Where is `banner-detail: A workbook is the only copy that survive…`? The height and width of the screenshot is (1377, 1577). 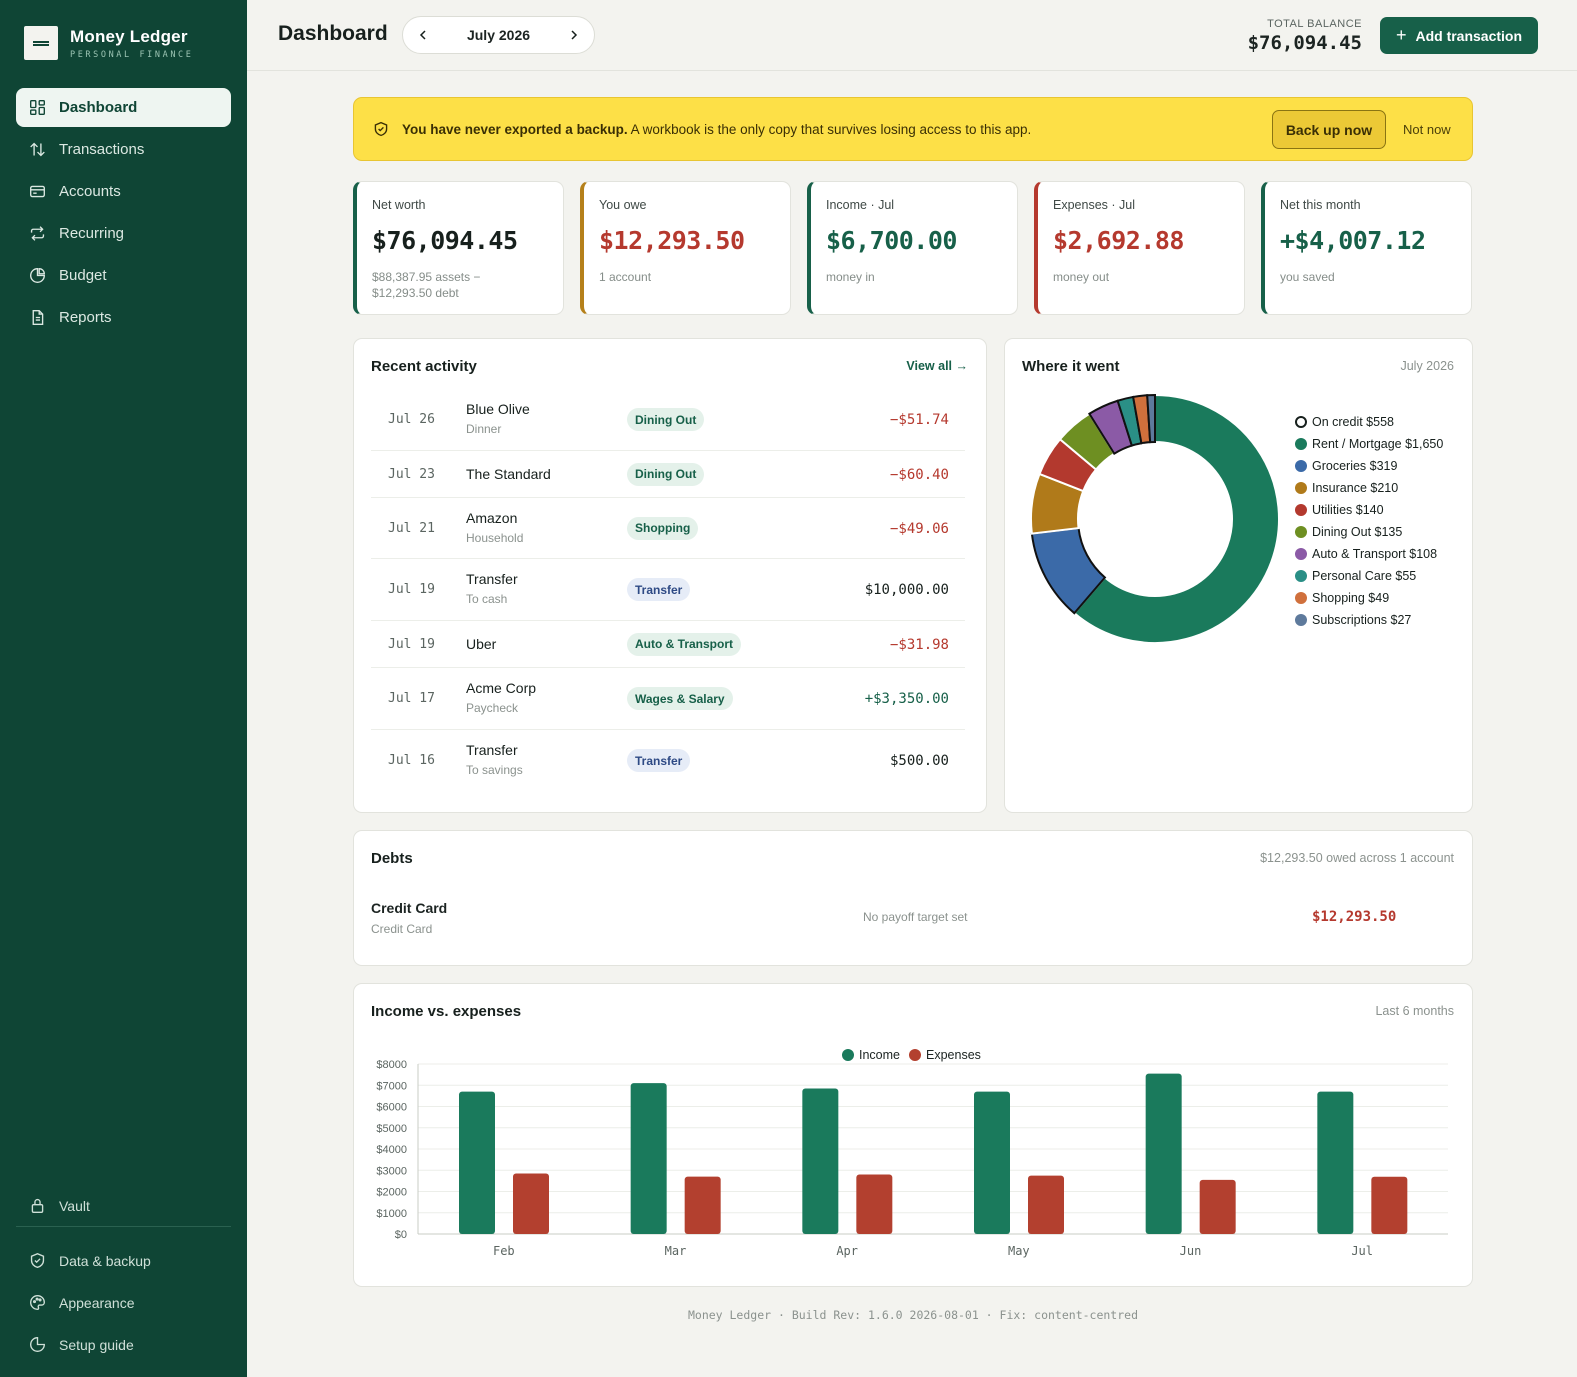
banner-detail: A workbook is the only copy that survive… is located at coordinates (829, 129).